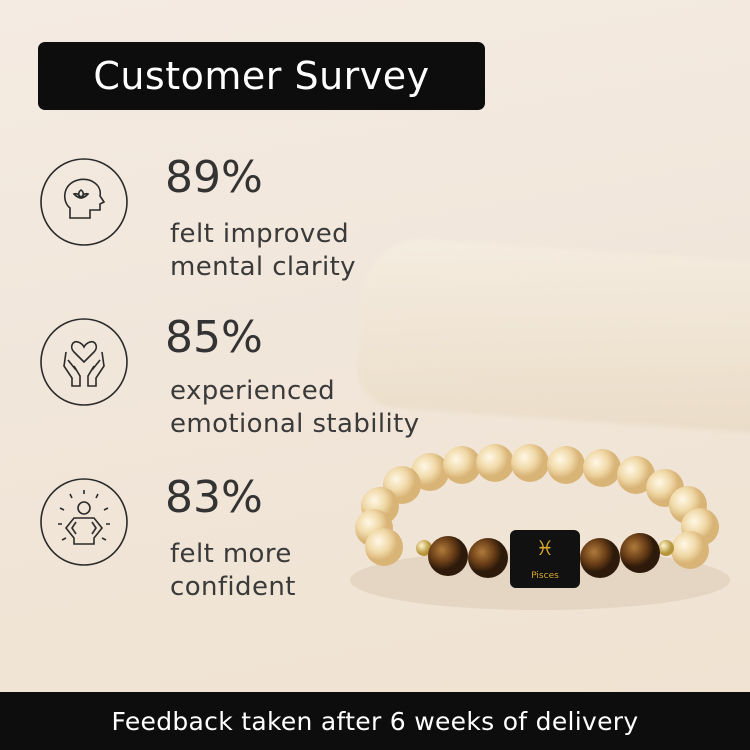 The height and width of the screenshot is (750, 750). What do you see at coordinates (84, 522) in the screenshot?
I see `confident-person-icon` at bounding box center [84, 522].